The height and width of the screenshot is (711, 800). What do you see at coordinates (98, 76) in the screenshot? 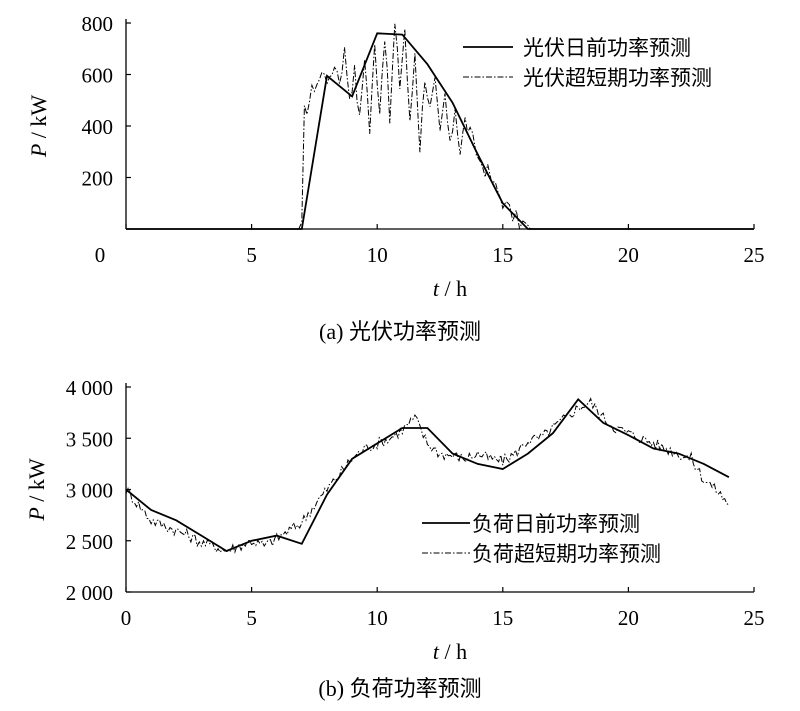
I see `y-tick-label: 600` at bounding box center [98, 76].